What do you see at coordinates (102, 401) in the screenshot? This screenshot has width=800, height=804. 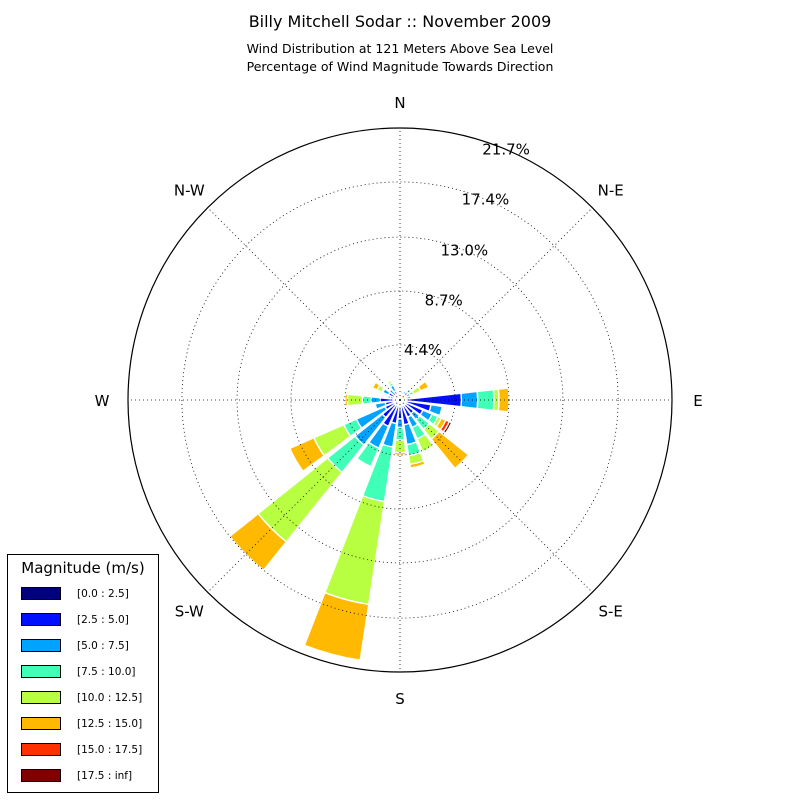 I see `direction-label: W` at bounding box center [102, 401].